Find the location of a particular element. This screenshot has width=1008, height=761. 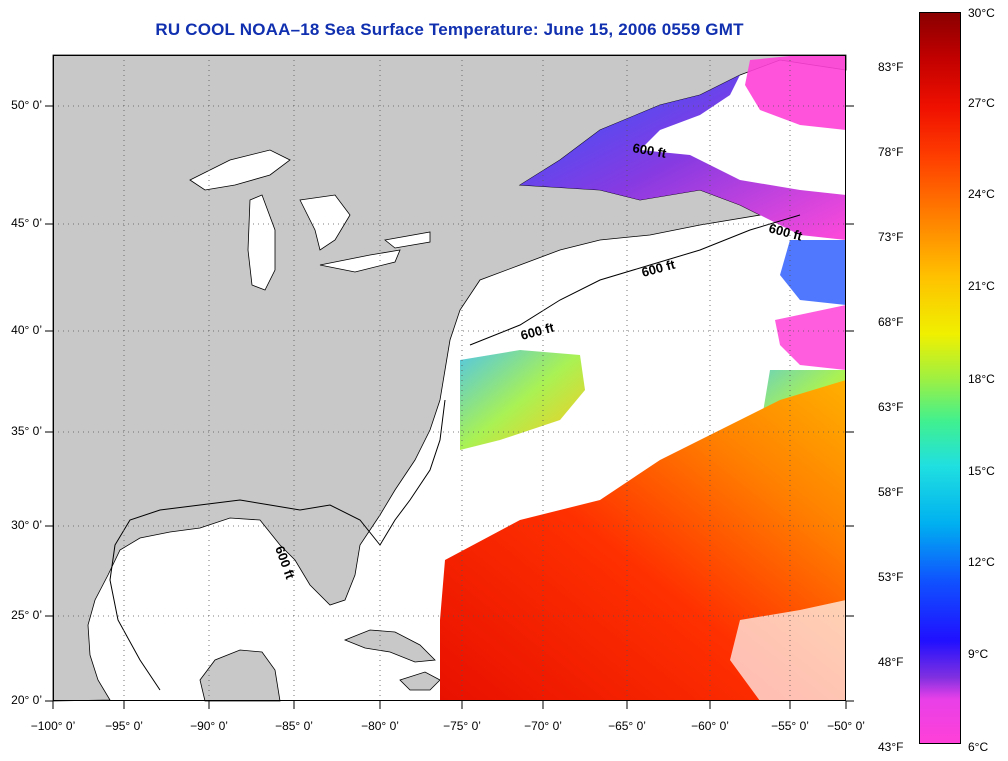

lat-label: 20° 0’ is located at coordinates (26, 700).